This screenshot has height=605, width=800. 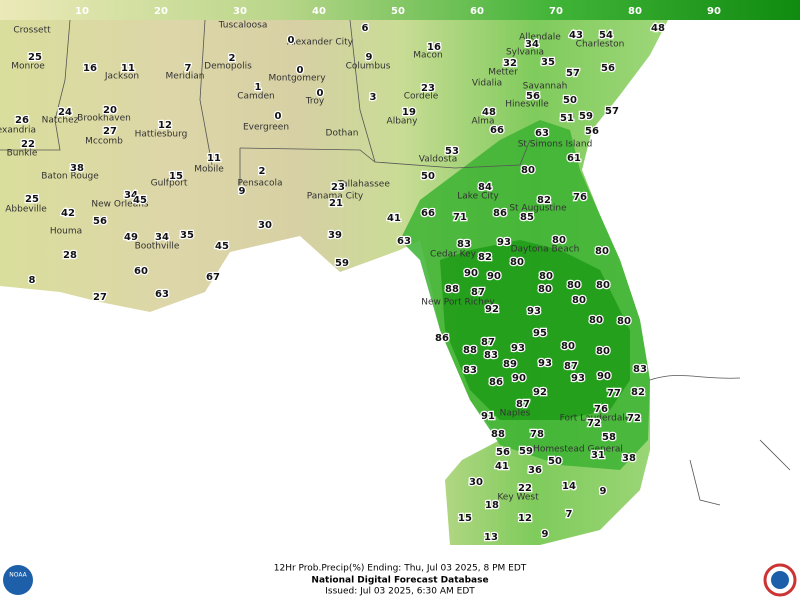 What do you see at coordinates (214, 158) in the screenshot?
I see `forecast-value: 11` at bounding box center [214, 158].